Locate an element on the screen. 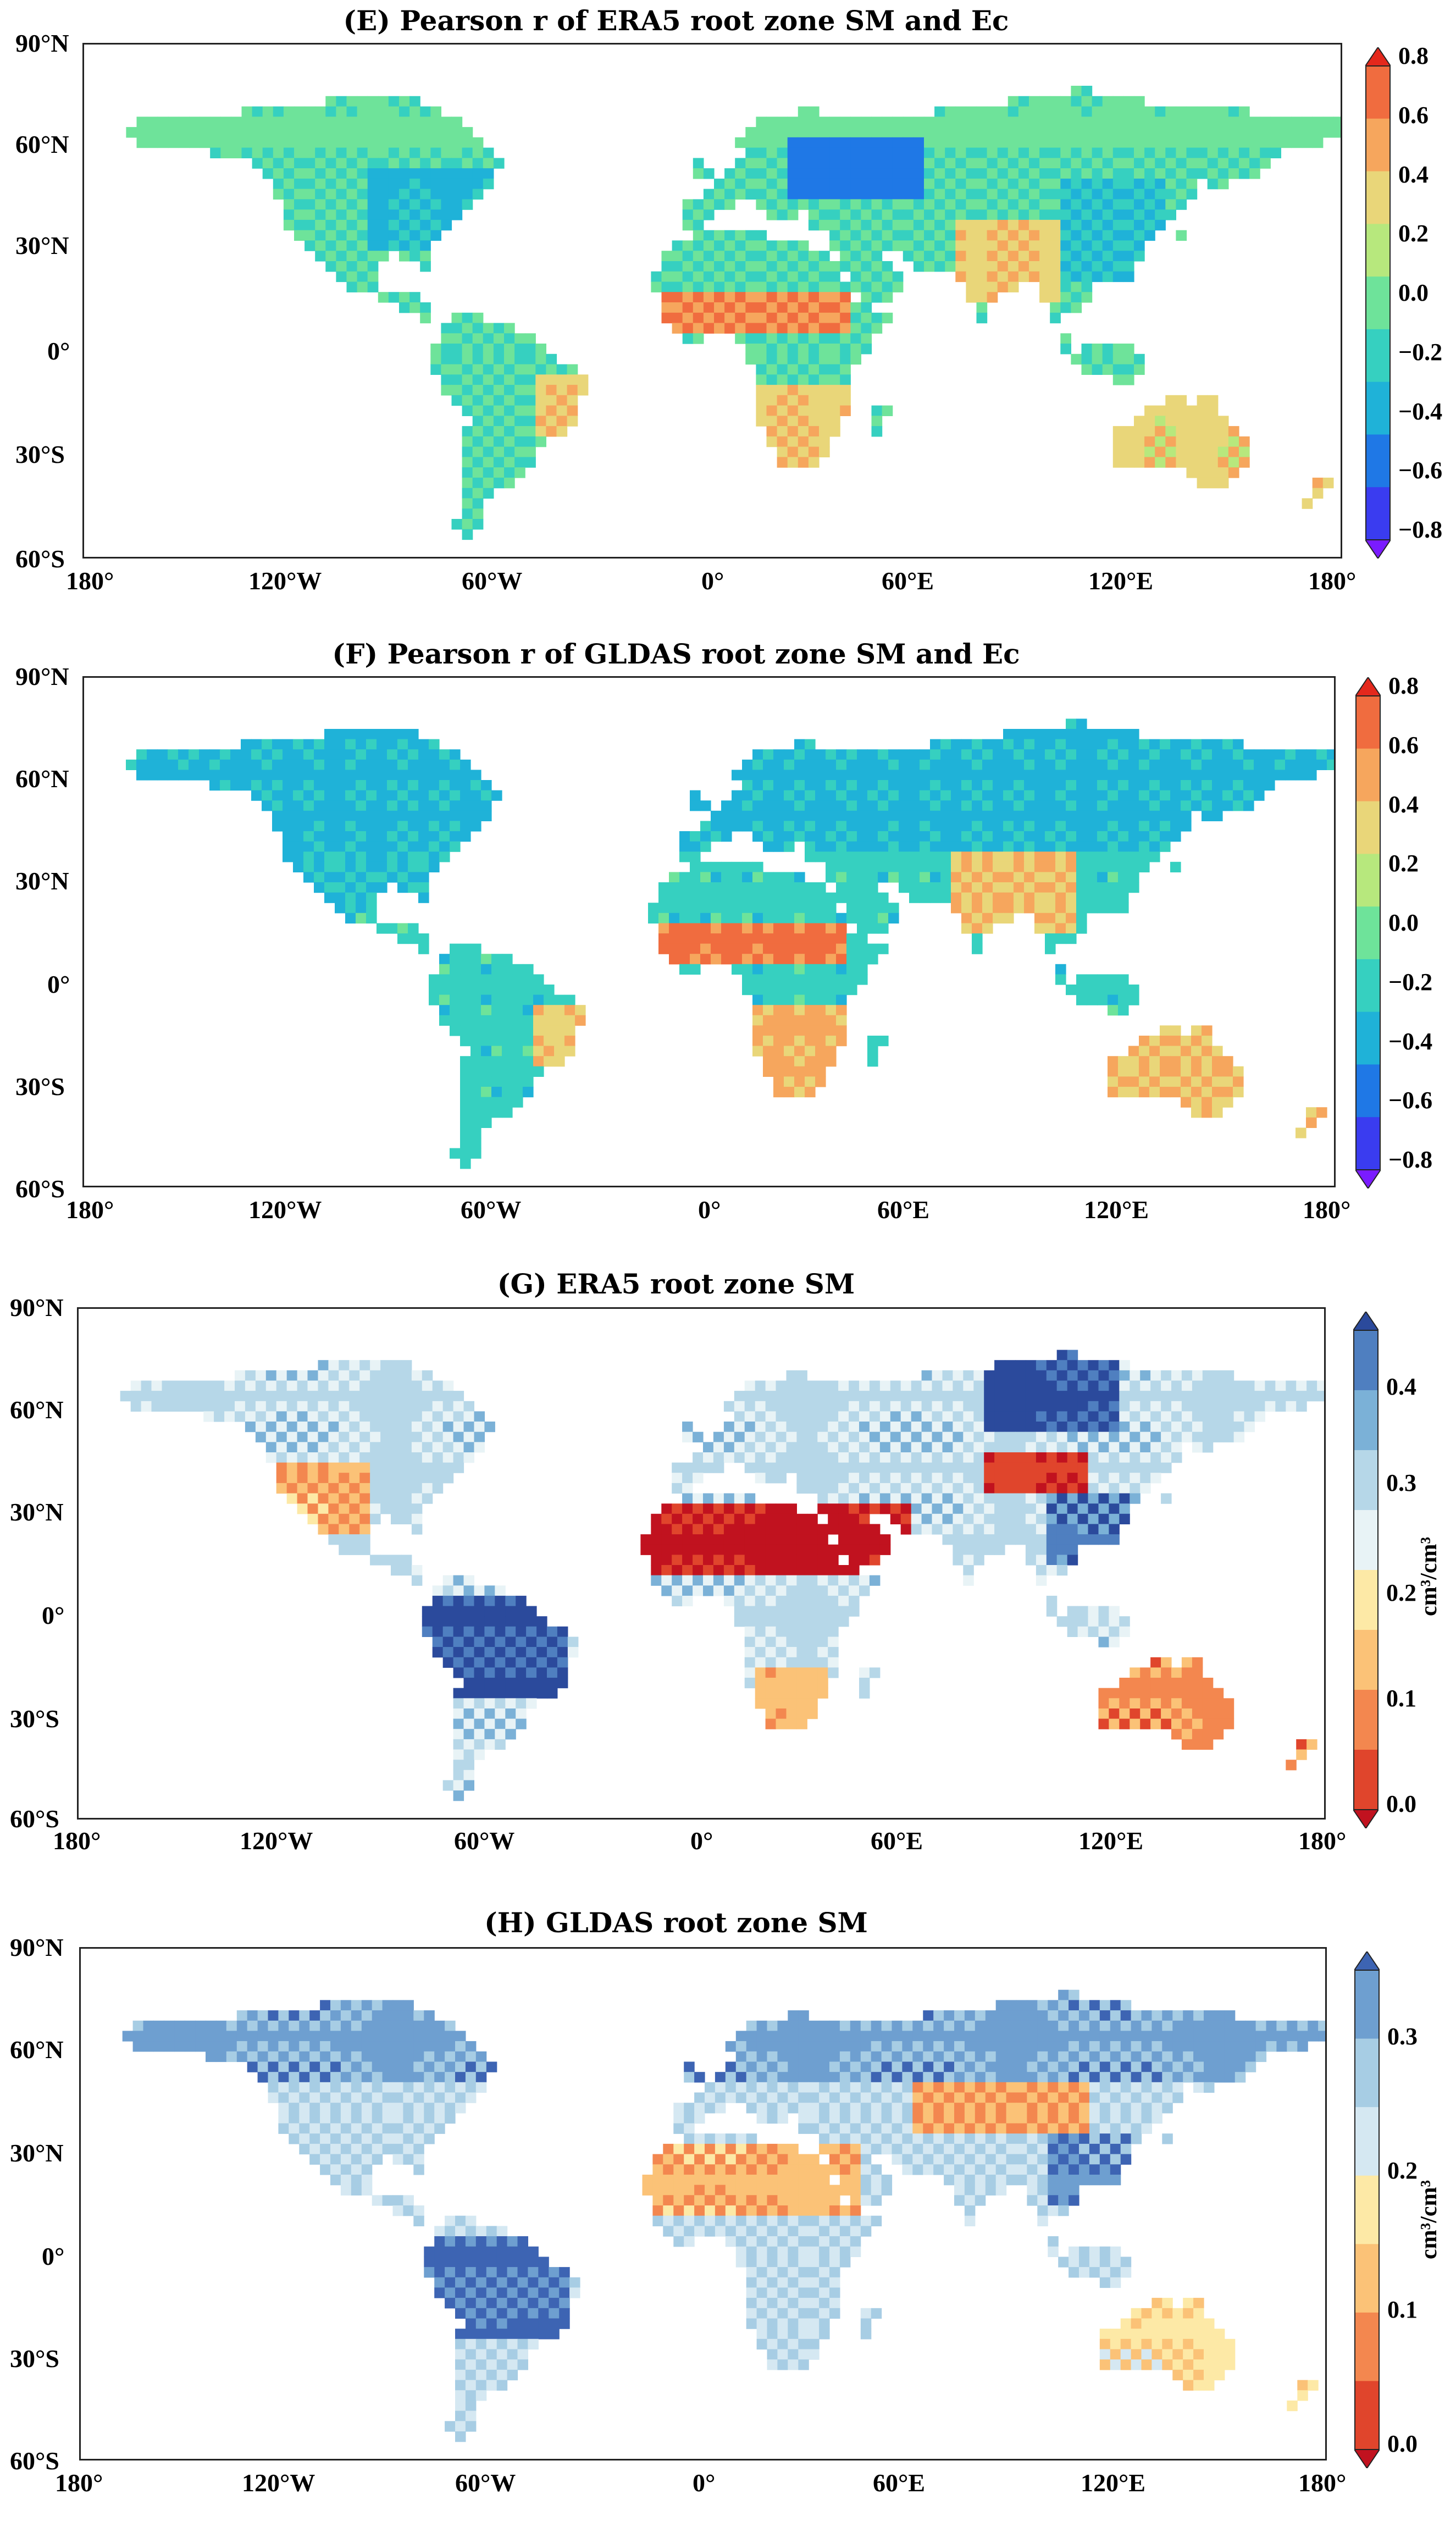  colorbar-tick-label: −0.8 is located at coordinates (1410, 1159).